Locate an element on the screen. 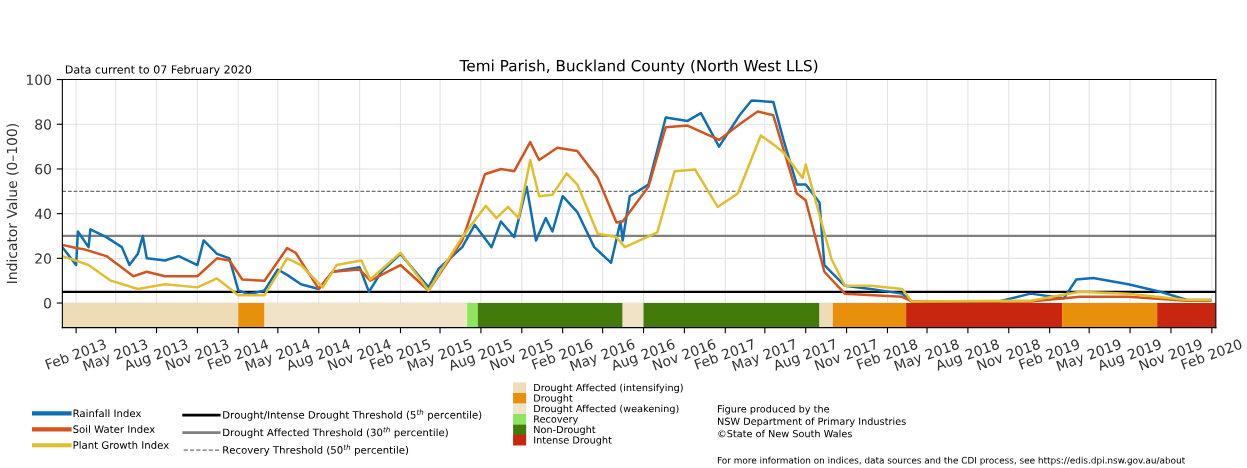  legend-label: Drought Affected Threshold (30$^{th}$ percentile) is located at coordinates (335, 432).